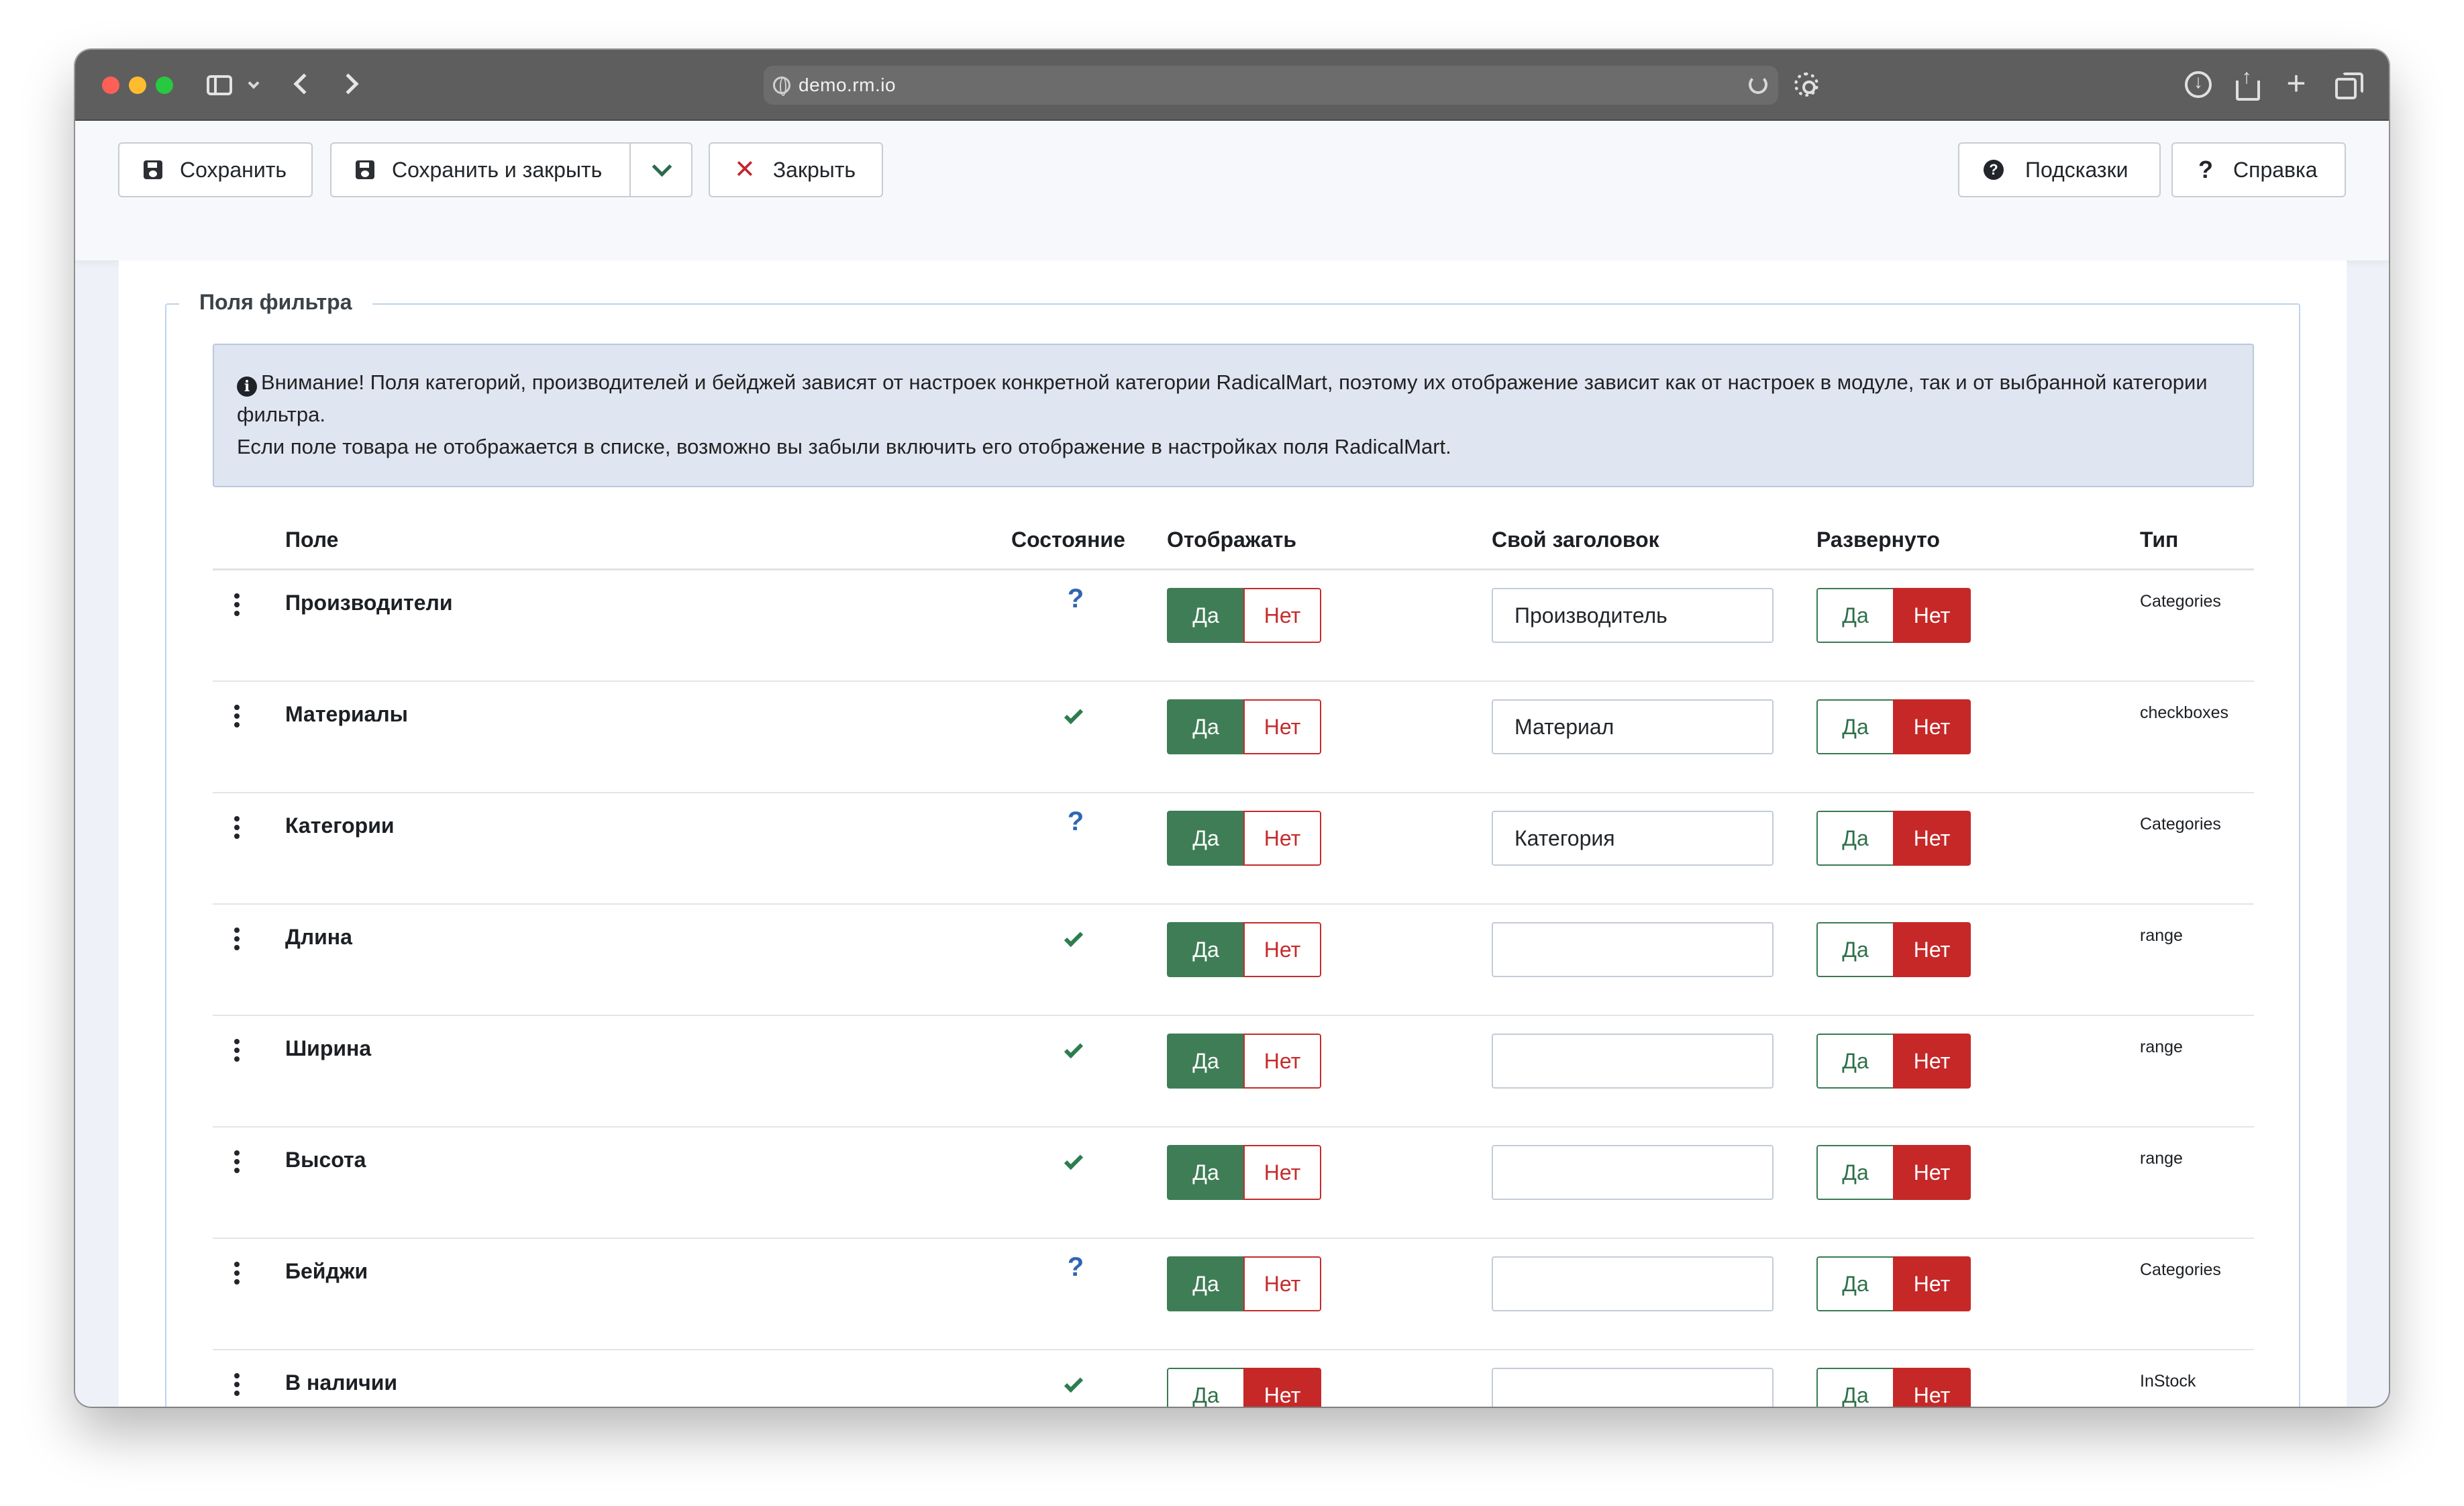 The width and height of the screenshot is (2464, 1506). I want to click on field-type: range, so click(2161, 1047).